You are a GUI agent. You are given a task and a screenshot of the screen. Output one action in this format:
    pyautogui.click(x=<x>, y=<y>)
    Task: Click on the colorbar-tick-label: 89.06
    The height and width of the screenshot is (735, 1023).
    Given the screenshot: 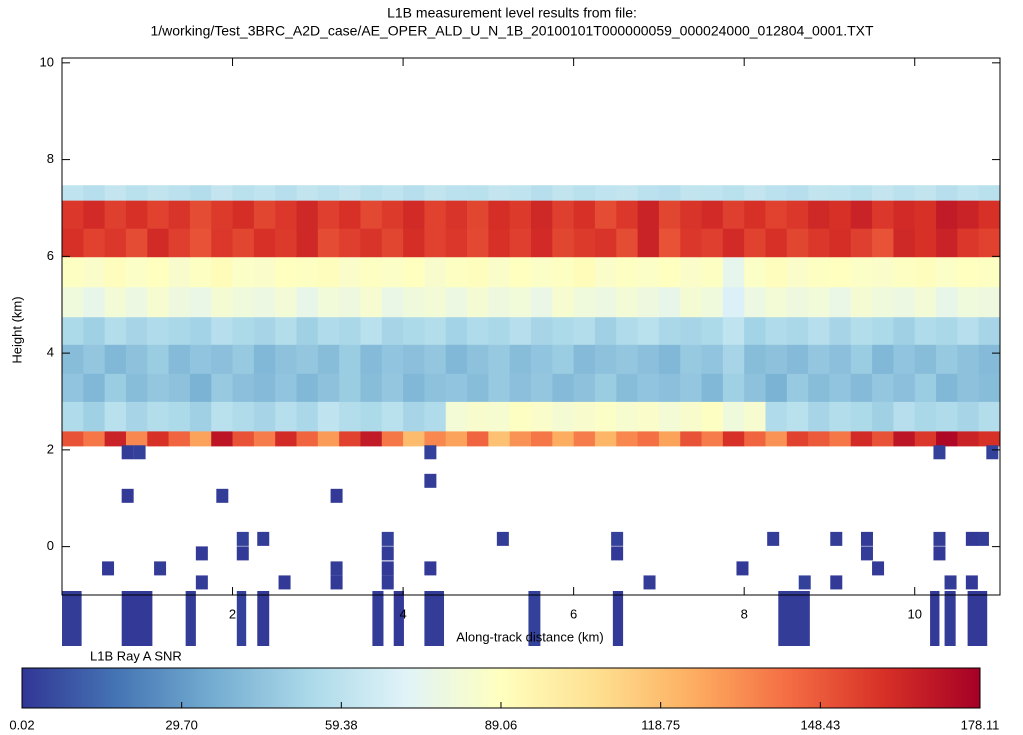 What is the action you would take?
    pyautogui.click(x=501, y=724)
    